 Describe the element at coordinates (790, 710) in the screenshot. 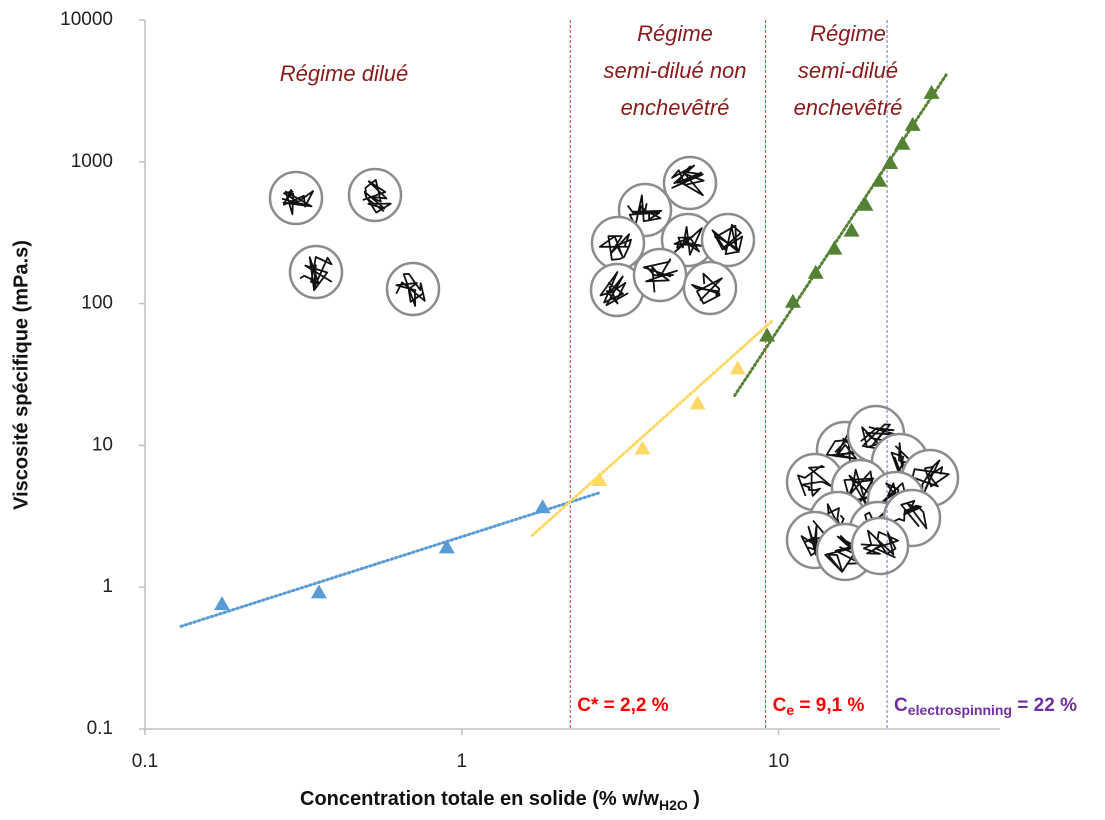

I see `threshold-label-sub: e` at that location.